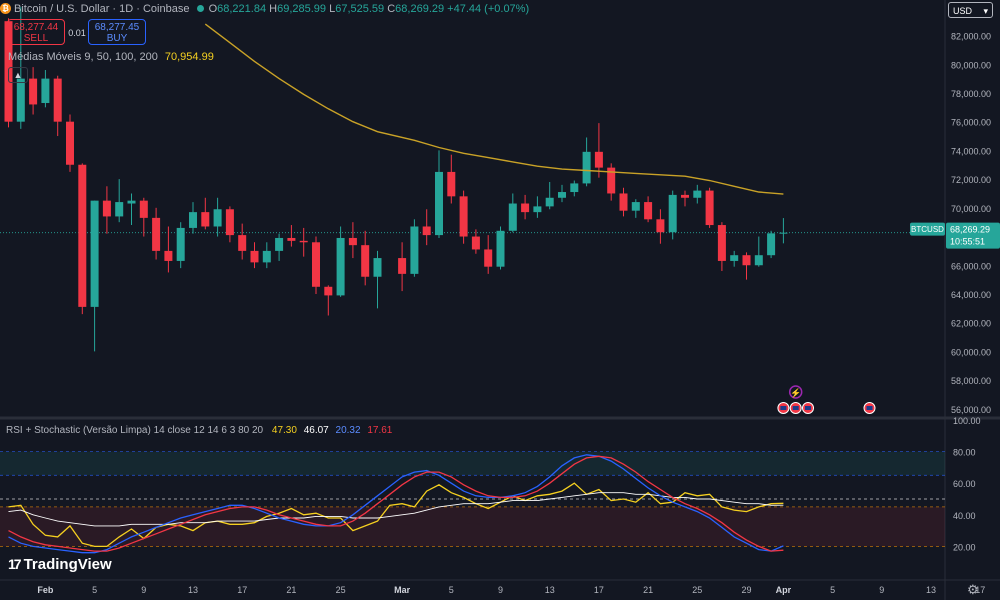  Describe the element at coordinates (971, 266) in the screenshot. I see `price-tick-label: 66,000.00` at that location.